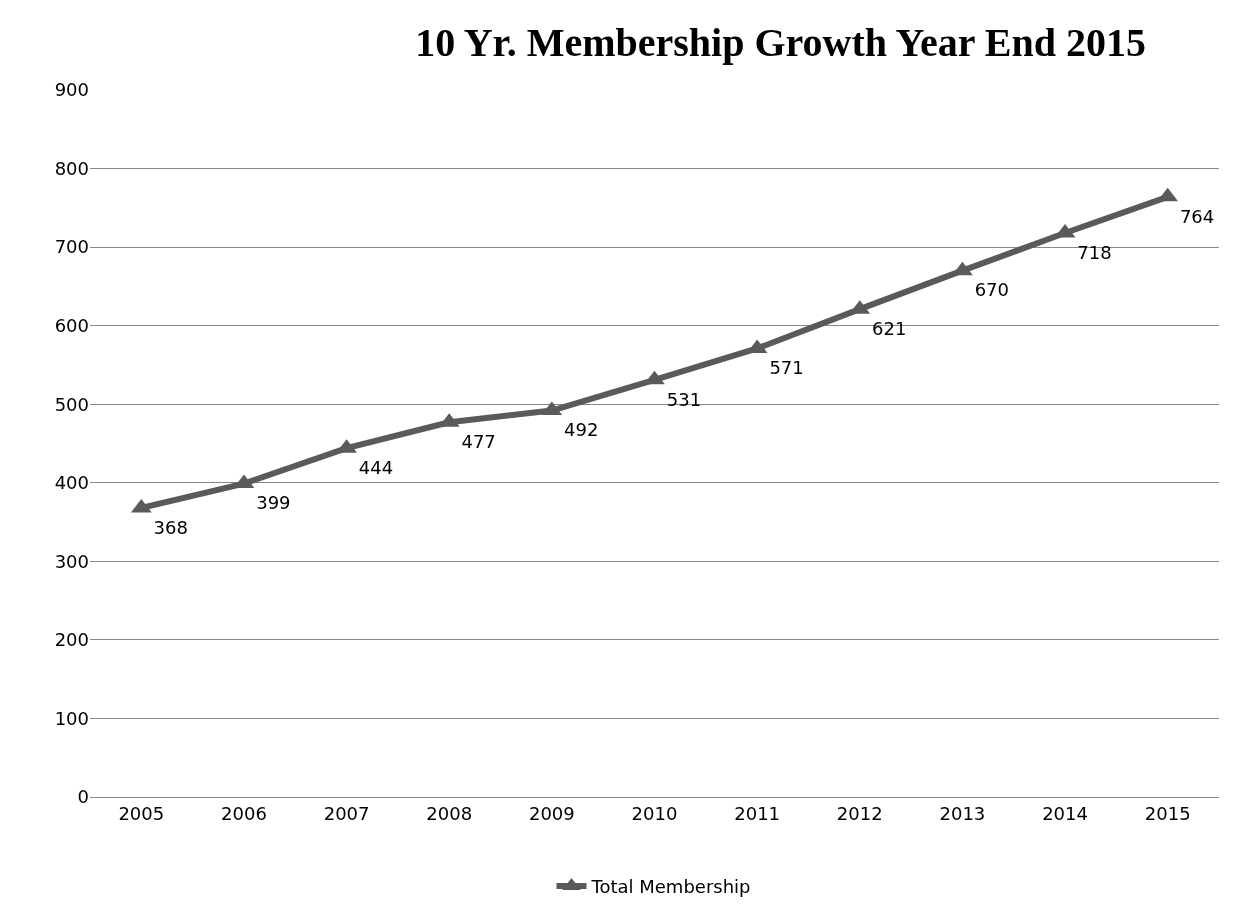  What do you see at coordinates (1197, 216) in the screenshot?
I see `data-label: 764` at bounding box center [1197, 216].